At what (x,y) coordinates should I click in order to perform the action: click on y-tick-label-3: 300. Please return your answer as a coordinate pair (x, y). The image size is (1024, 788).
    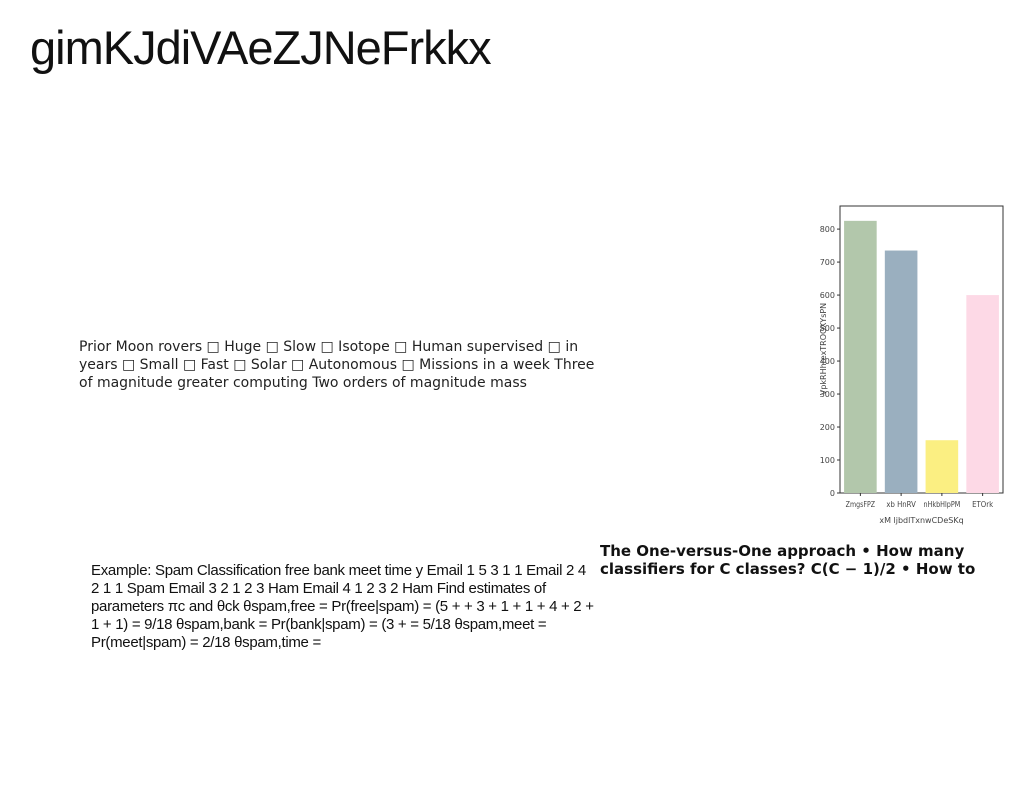
    Looking at the image, I should click on (827, 394).